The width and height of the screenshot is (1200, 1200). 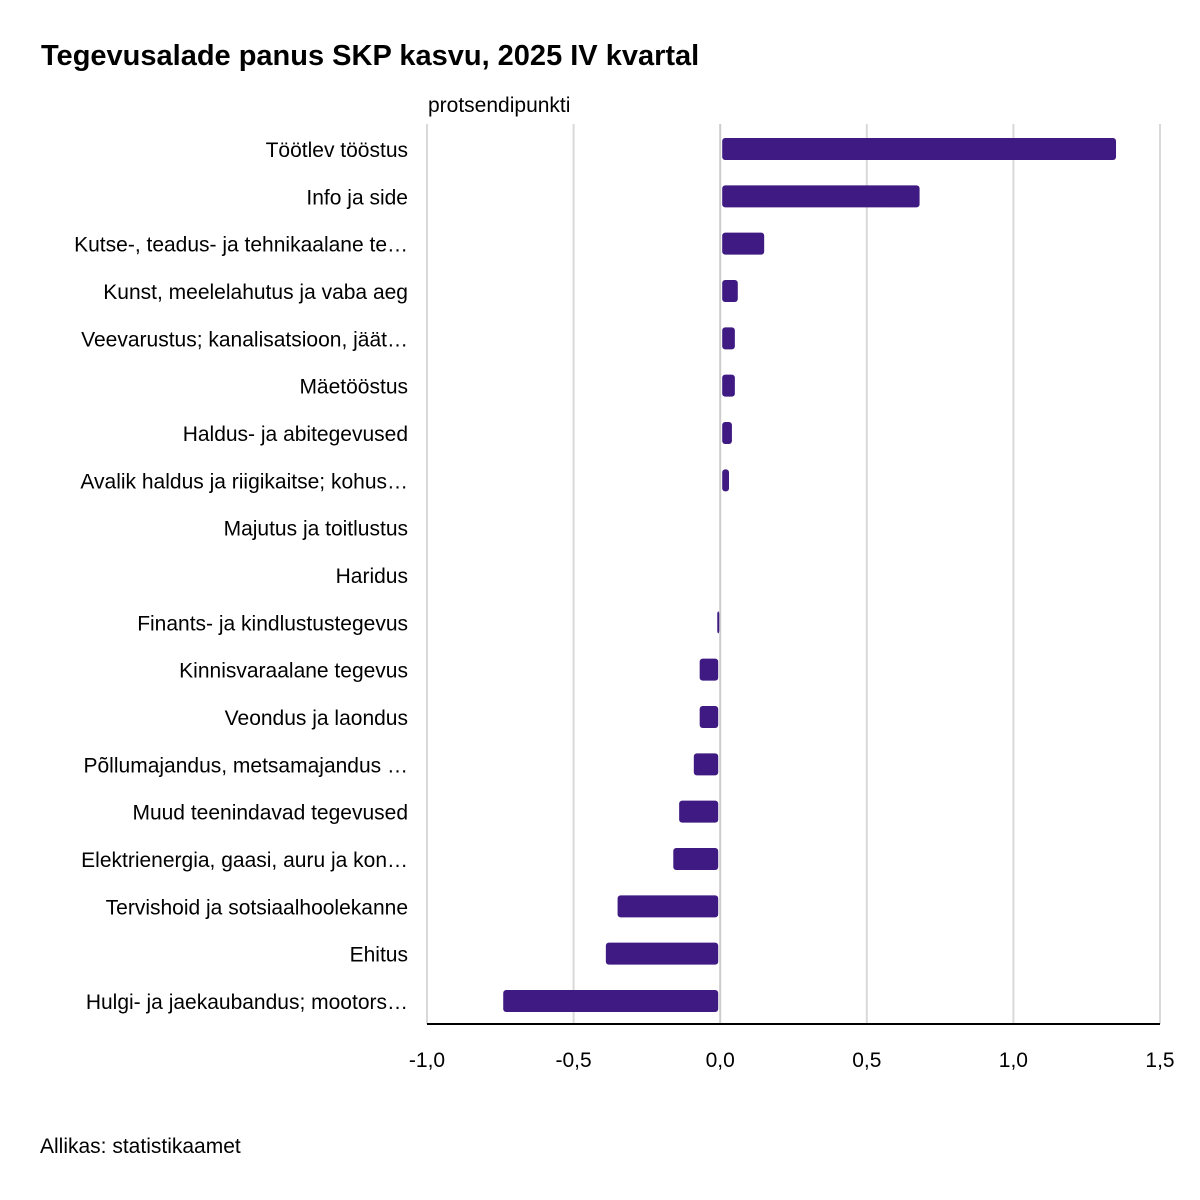 What do you see at coordinates (499, 105) in the screenshot?
I see `axis-unit-label: protsendipunkti` at bounding box center [499, 105].